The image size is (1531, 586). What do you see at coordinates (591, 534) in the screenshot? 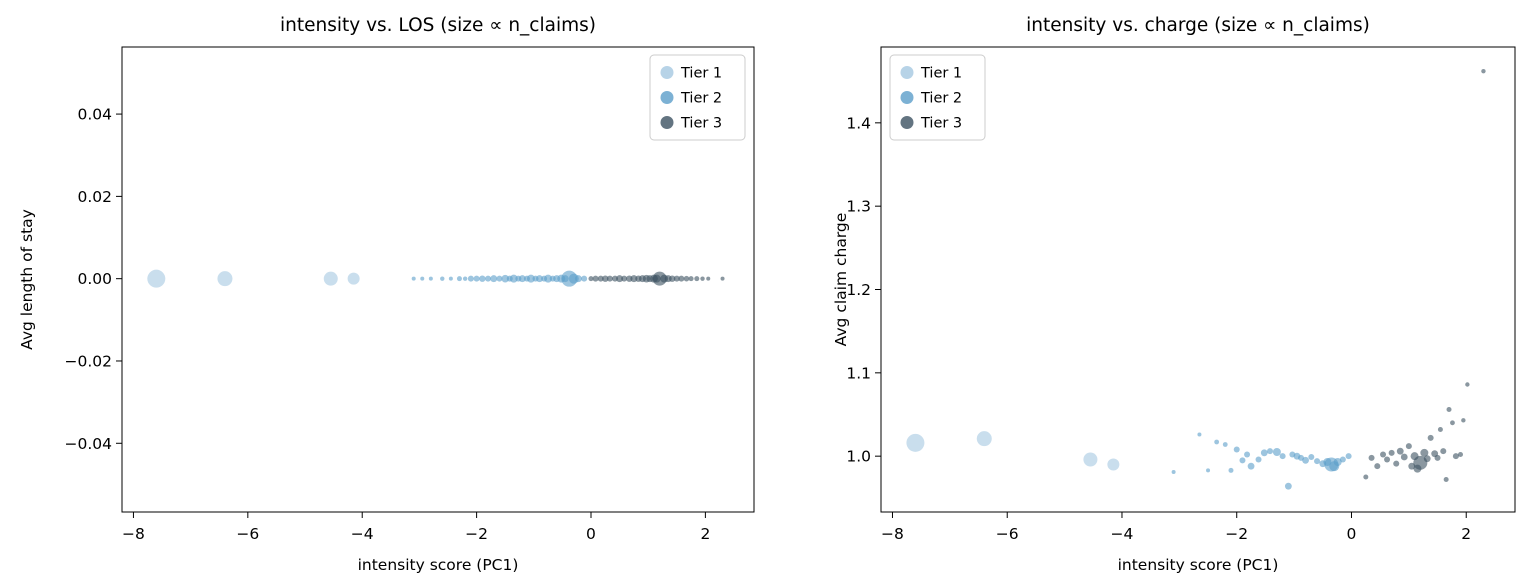
I see `x-tick-label: 0` at bounding box center [591, 534].